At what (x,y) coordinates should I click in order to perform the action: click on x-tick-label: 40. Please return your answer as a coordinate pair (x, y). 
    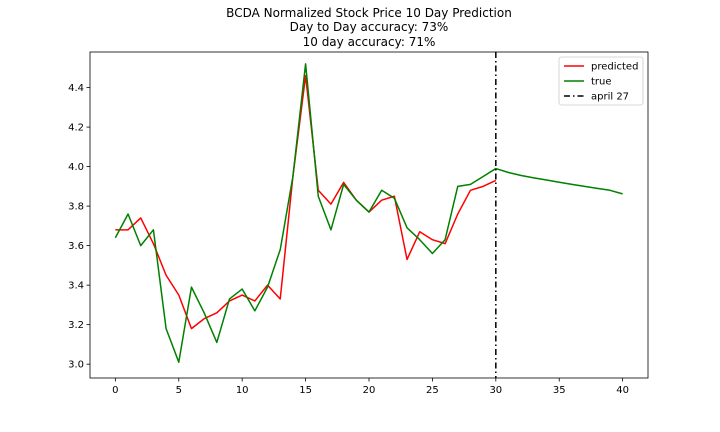
    Looking at the image, I should click on (622, 390).